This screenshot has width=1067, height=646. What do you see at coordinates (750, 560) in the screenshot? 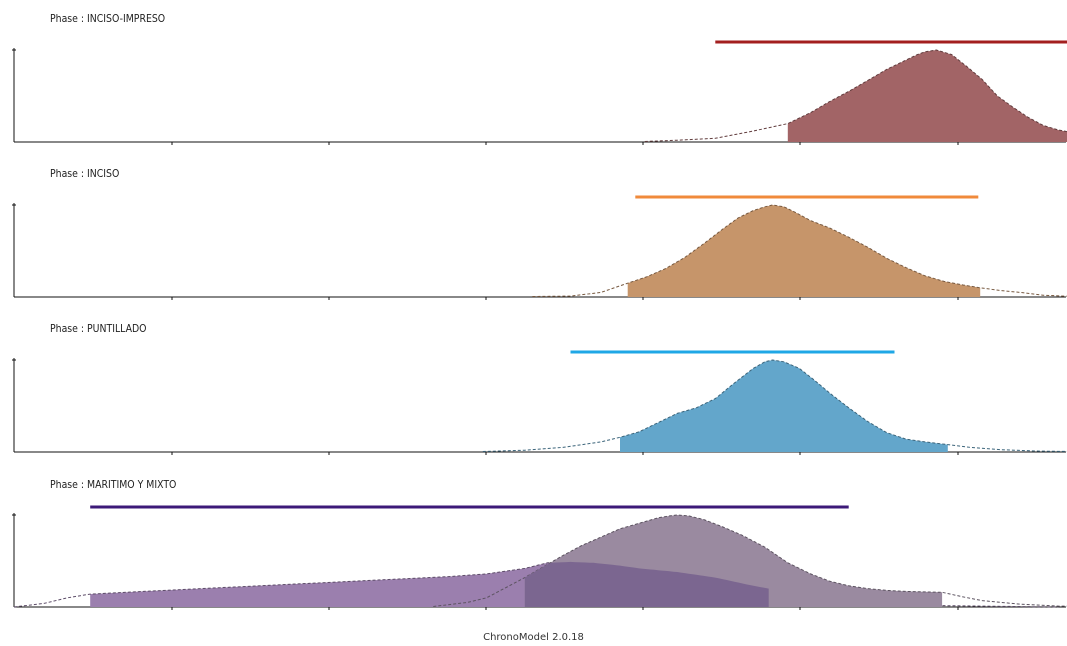
I see `density-curve-3-b` at bounding box center [750, 560].